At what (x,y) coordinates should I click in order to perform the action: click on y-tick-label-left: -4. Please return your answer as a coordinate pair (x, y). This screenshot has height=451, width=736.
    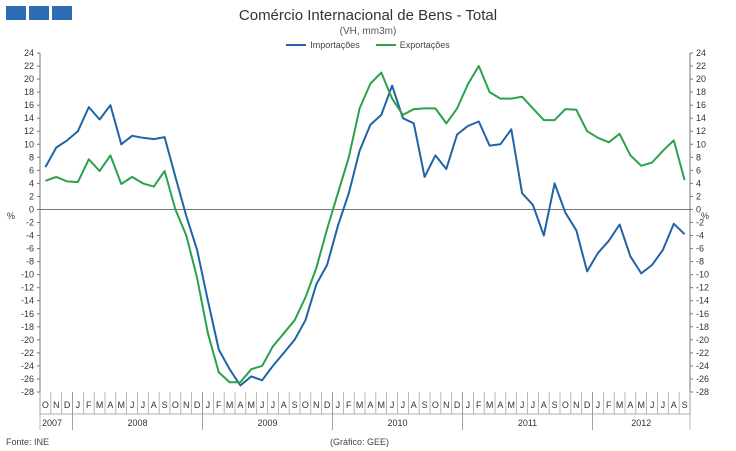
    Looking at the image, I should click on (30, 236).